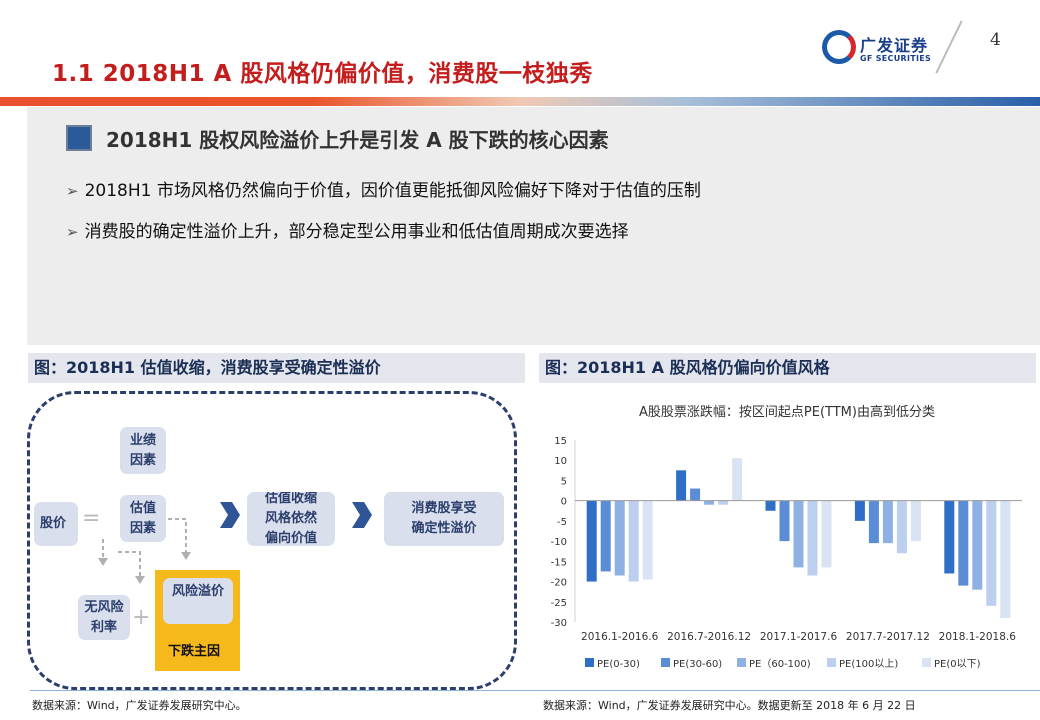 This screenshot has height=720, width=1040. I want to click on legend-label: PE(0-30), so click(618, 664).